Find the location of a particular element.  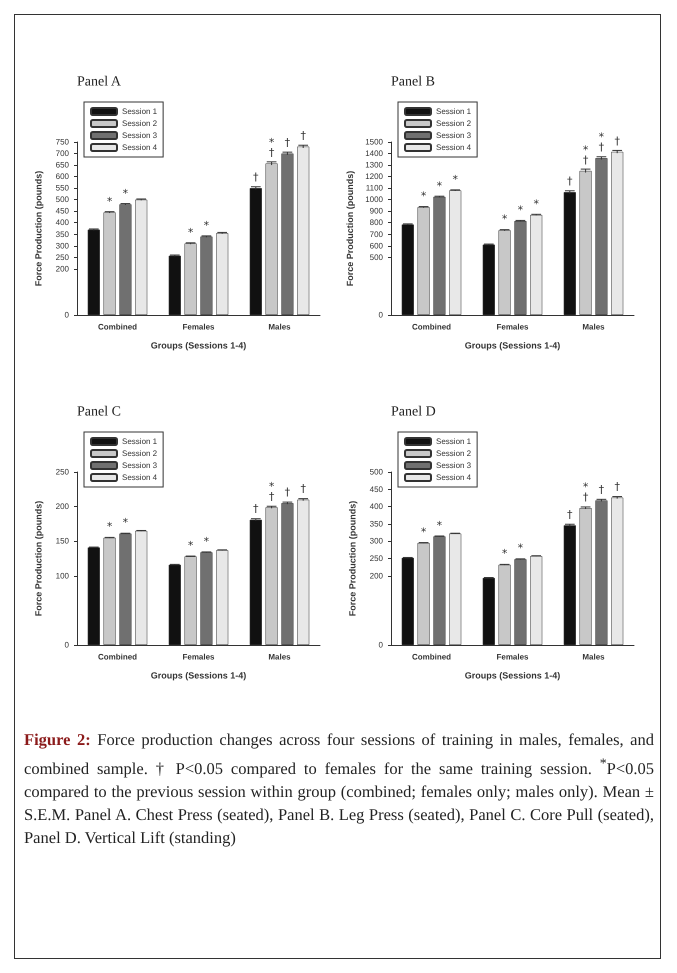

y-tick-label: 1400 is located at coordinates (374, 153).